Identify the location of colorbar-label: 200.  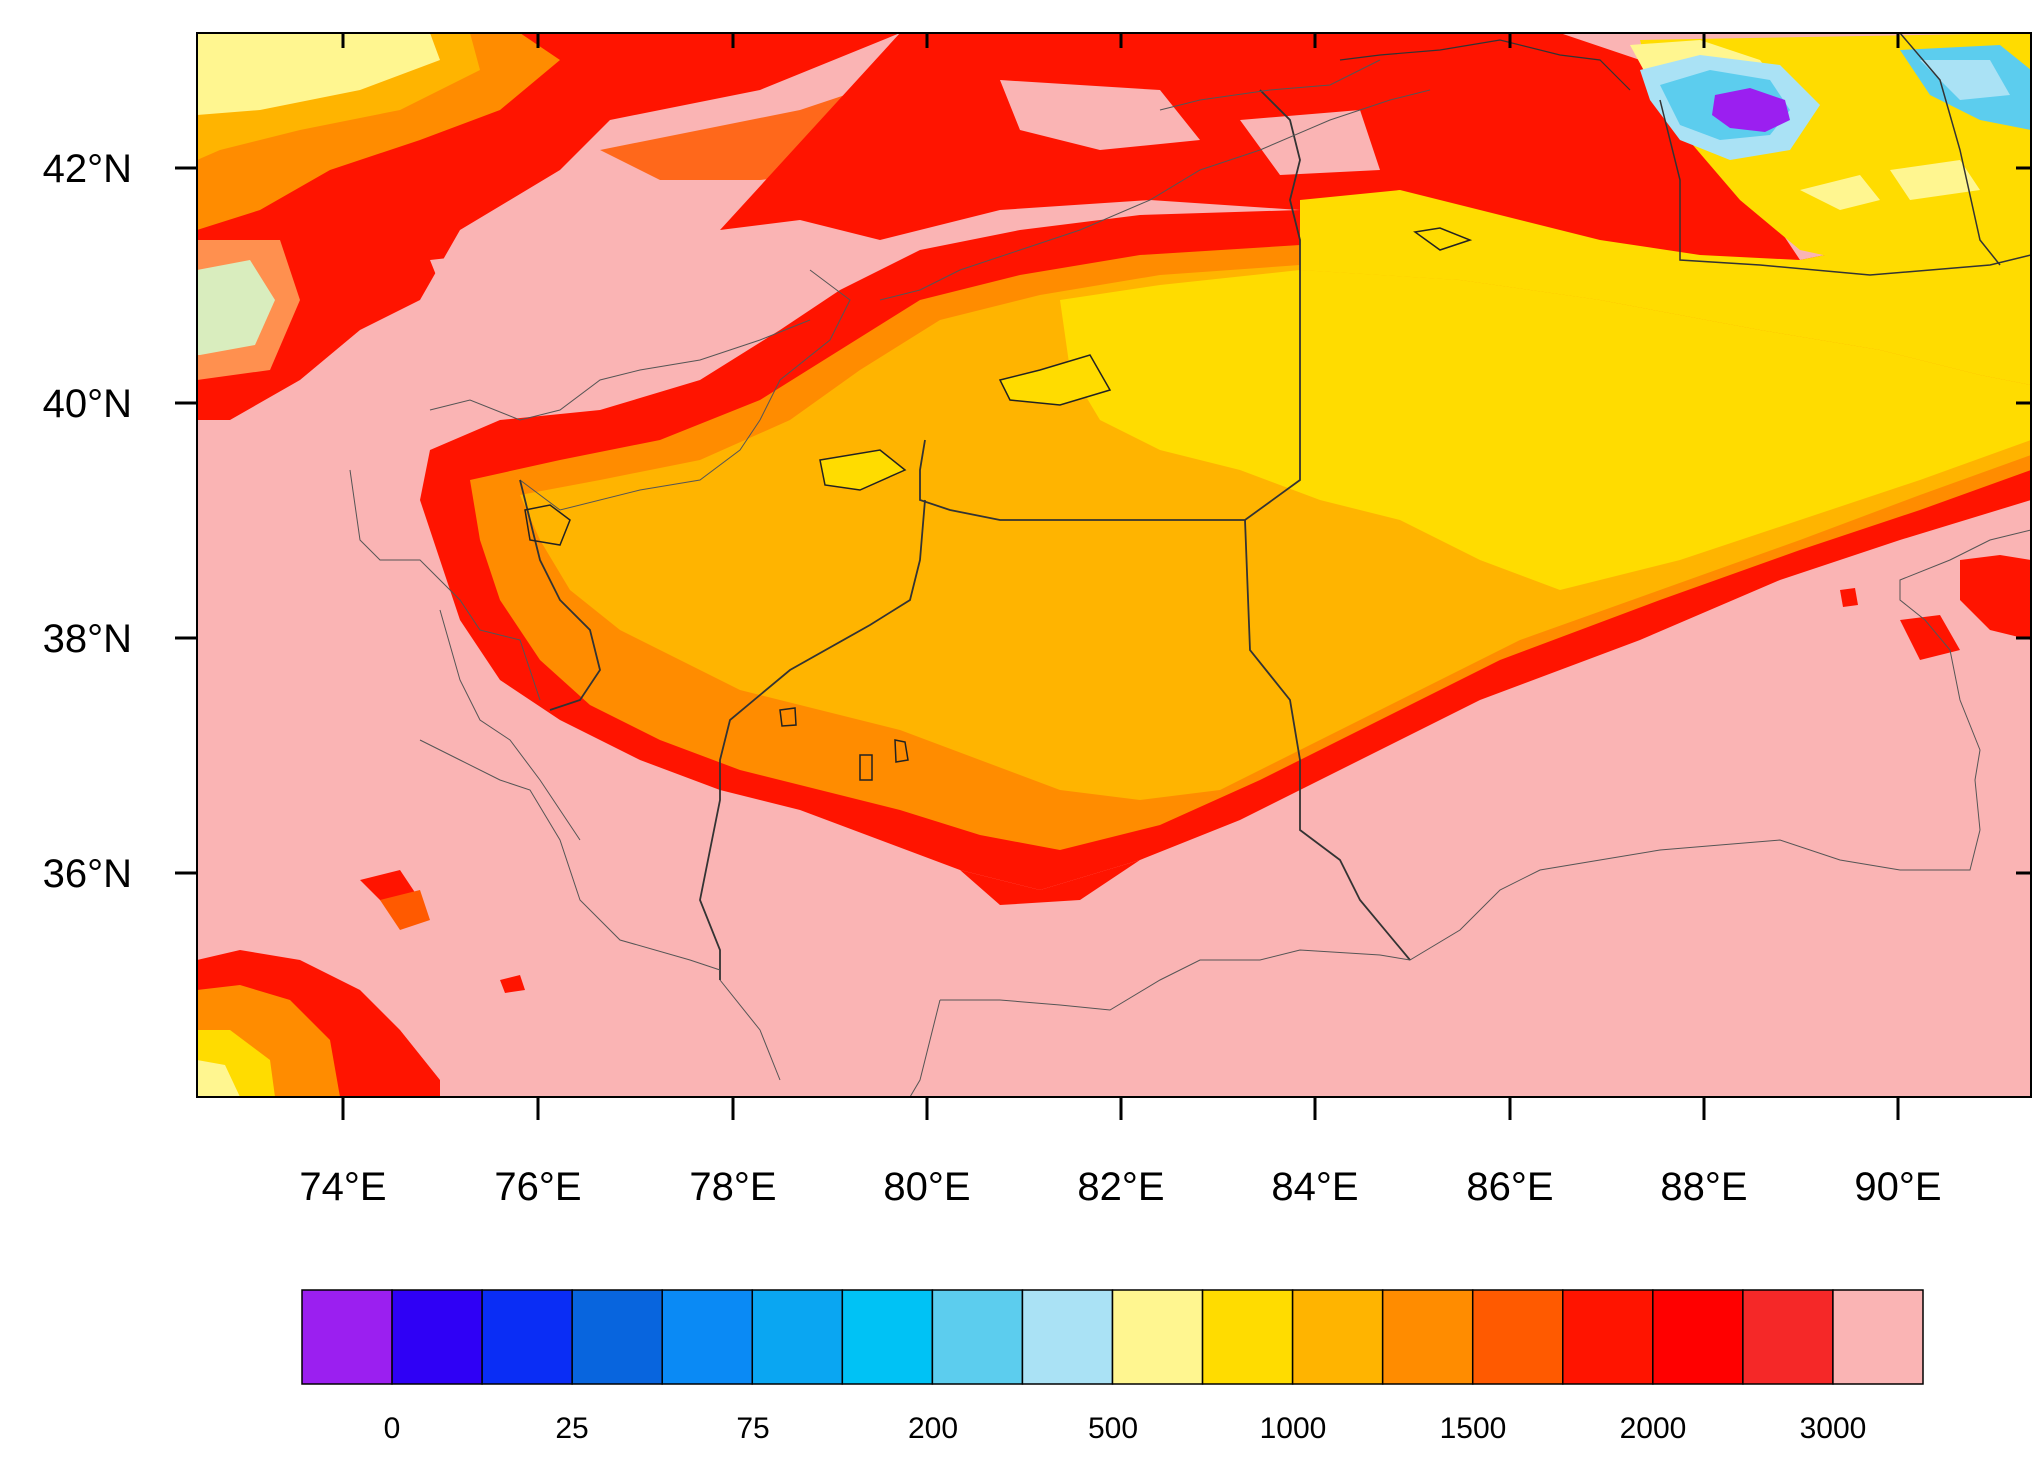
(933, 1428).